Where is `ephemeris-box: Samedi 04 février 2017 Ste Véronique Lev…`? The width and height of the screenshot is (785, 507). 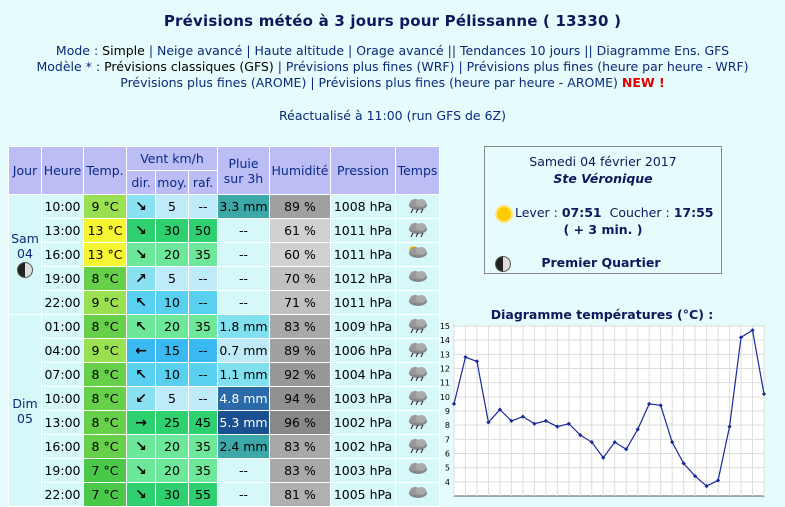
ephemeris-box: Samedi 04 février 2017 Ste Véronique Lev… is located at coordinates (603, 210).